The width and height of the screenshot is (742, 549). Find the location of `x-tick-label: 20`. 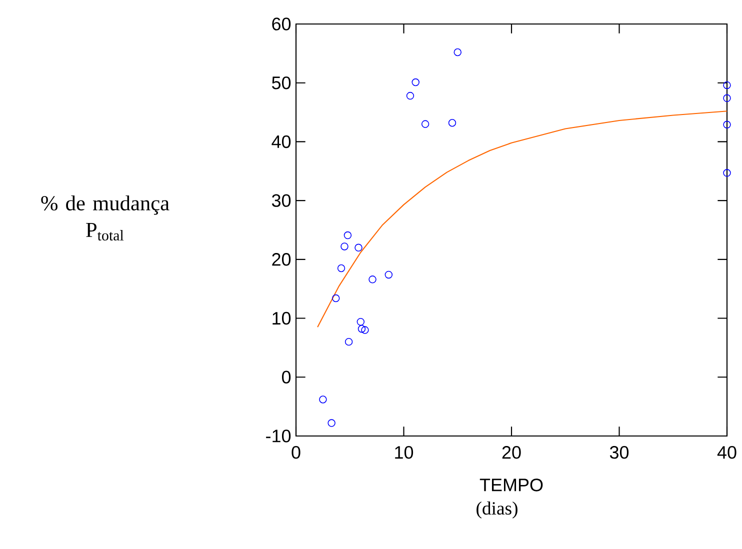

x-tick-label: 20 is located at coordinates (511, 452).